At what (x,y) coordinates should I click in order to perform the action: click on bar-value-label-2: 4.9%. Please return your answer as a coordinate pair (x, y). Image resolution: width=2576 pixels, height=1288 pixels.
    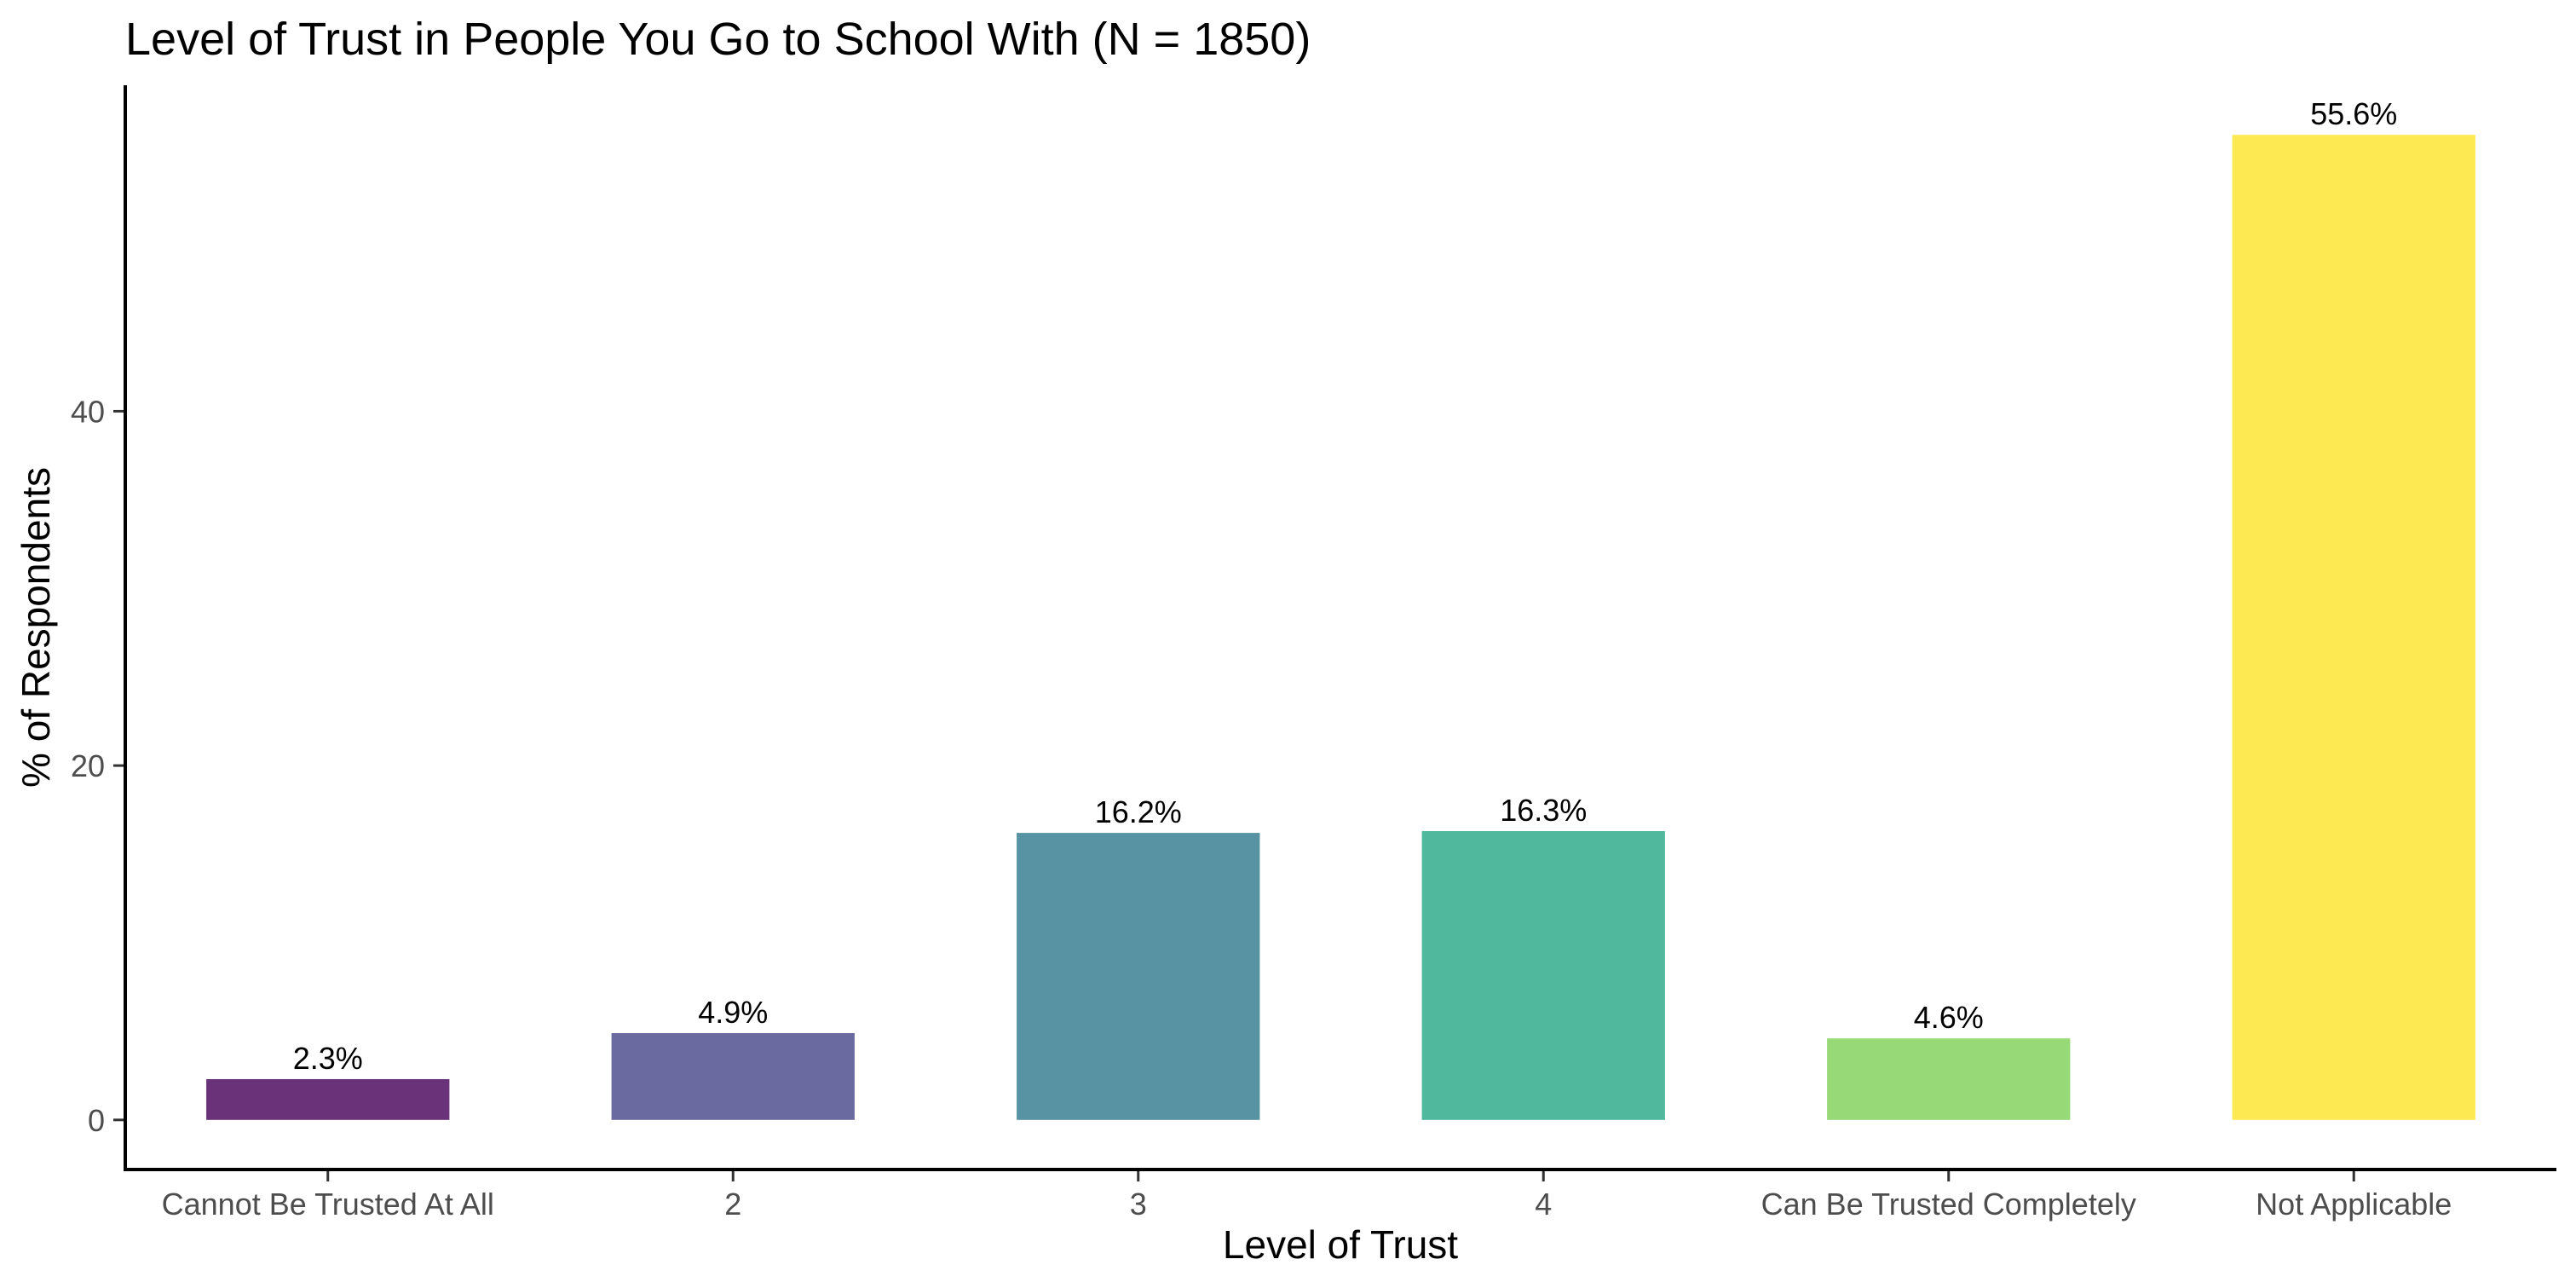
    Looking at the image, I should click on (733, 1012).